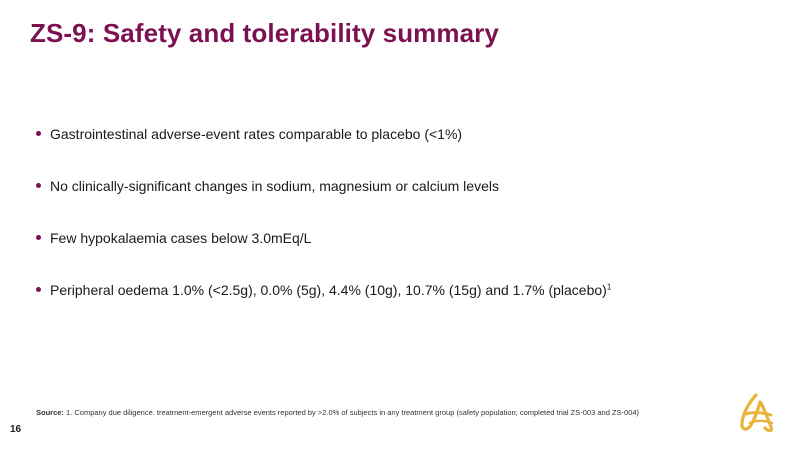 The width and height of the screenshot is (800, 451). What do you see at coordinates (609, 287) in the screenshot?
I see `footnote-ref: 1` at bounding box center [609, 287].